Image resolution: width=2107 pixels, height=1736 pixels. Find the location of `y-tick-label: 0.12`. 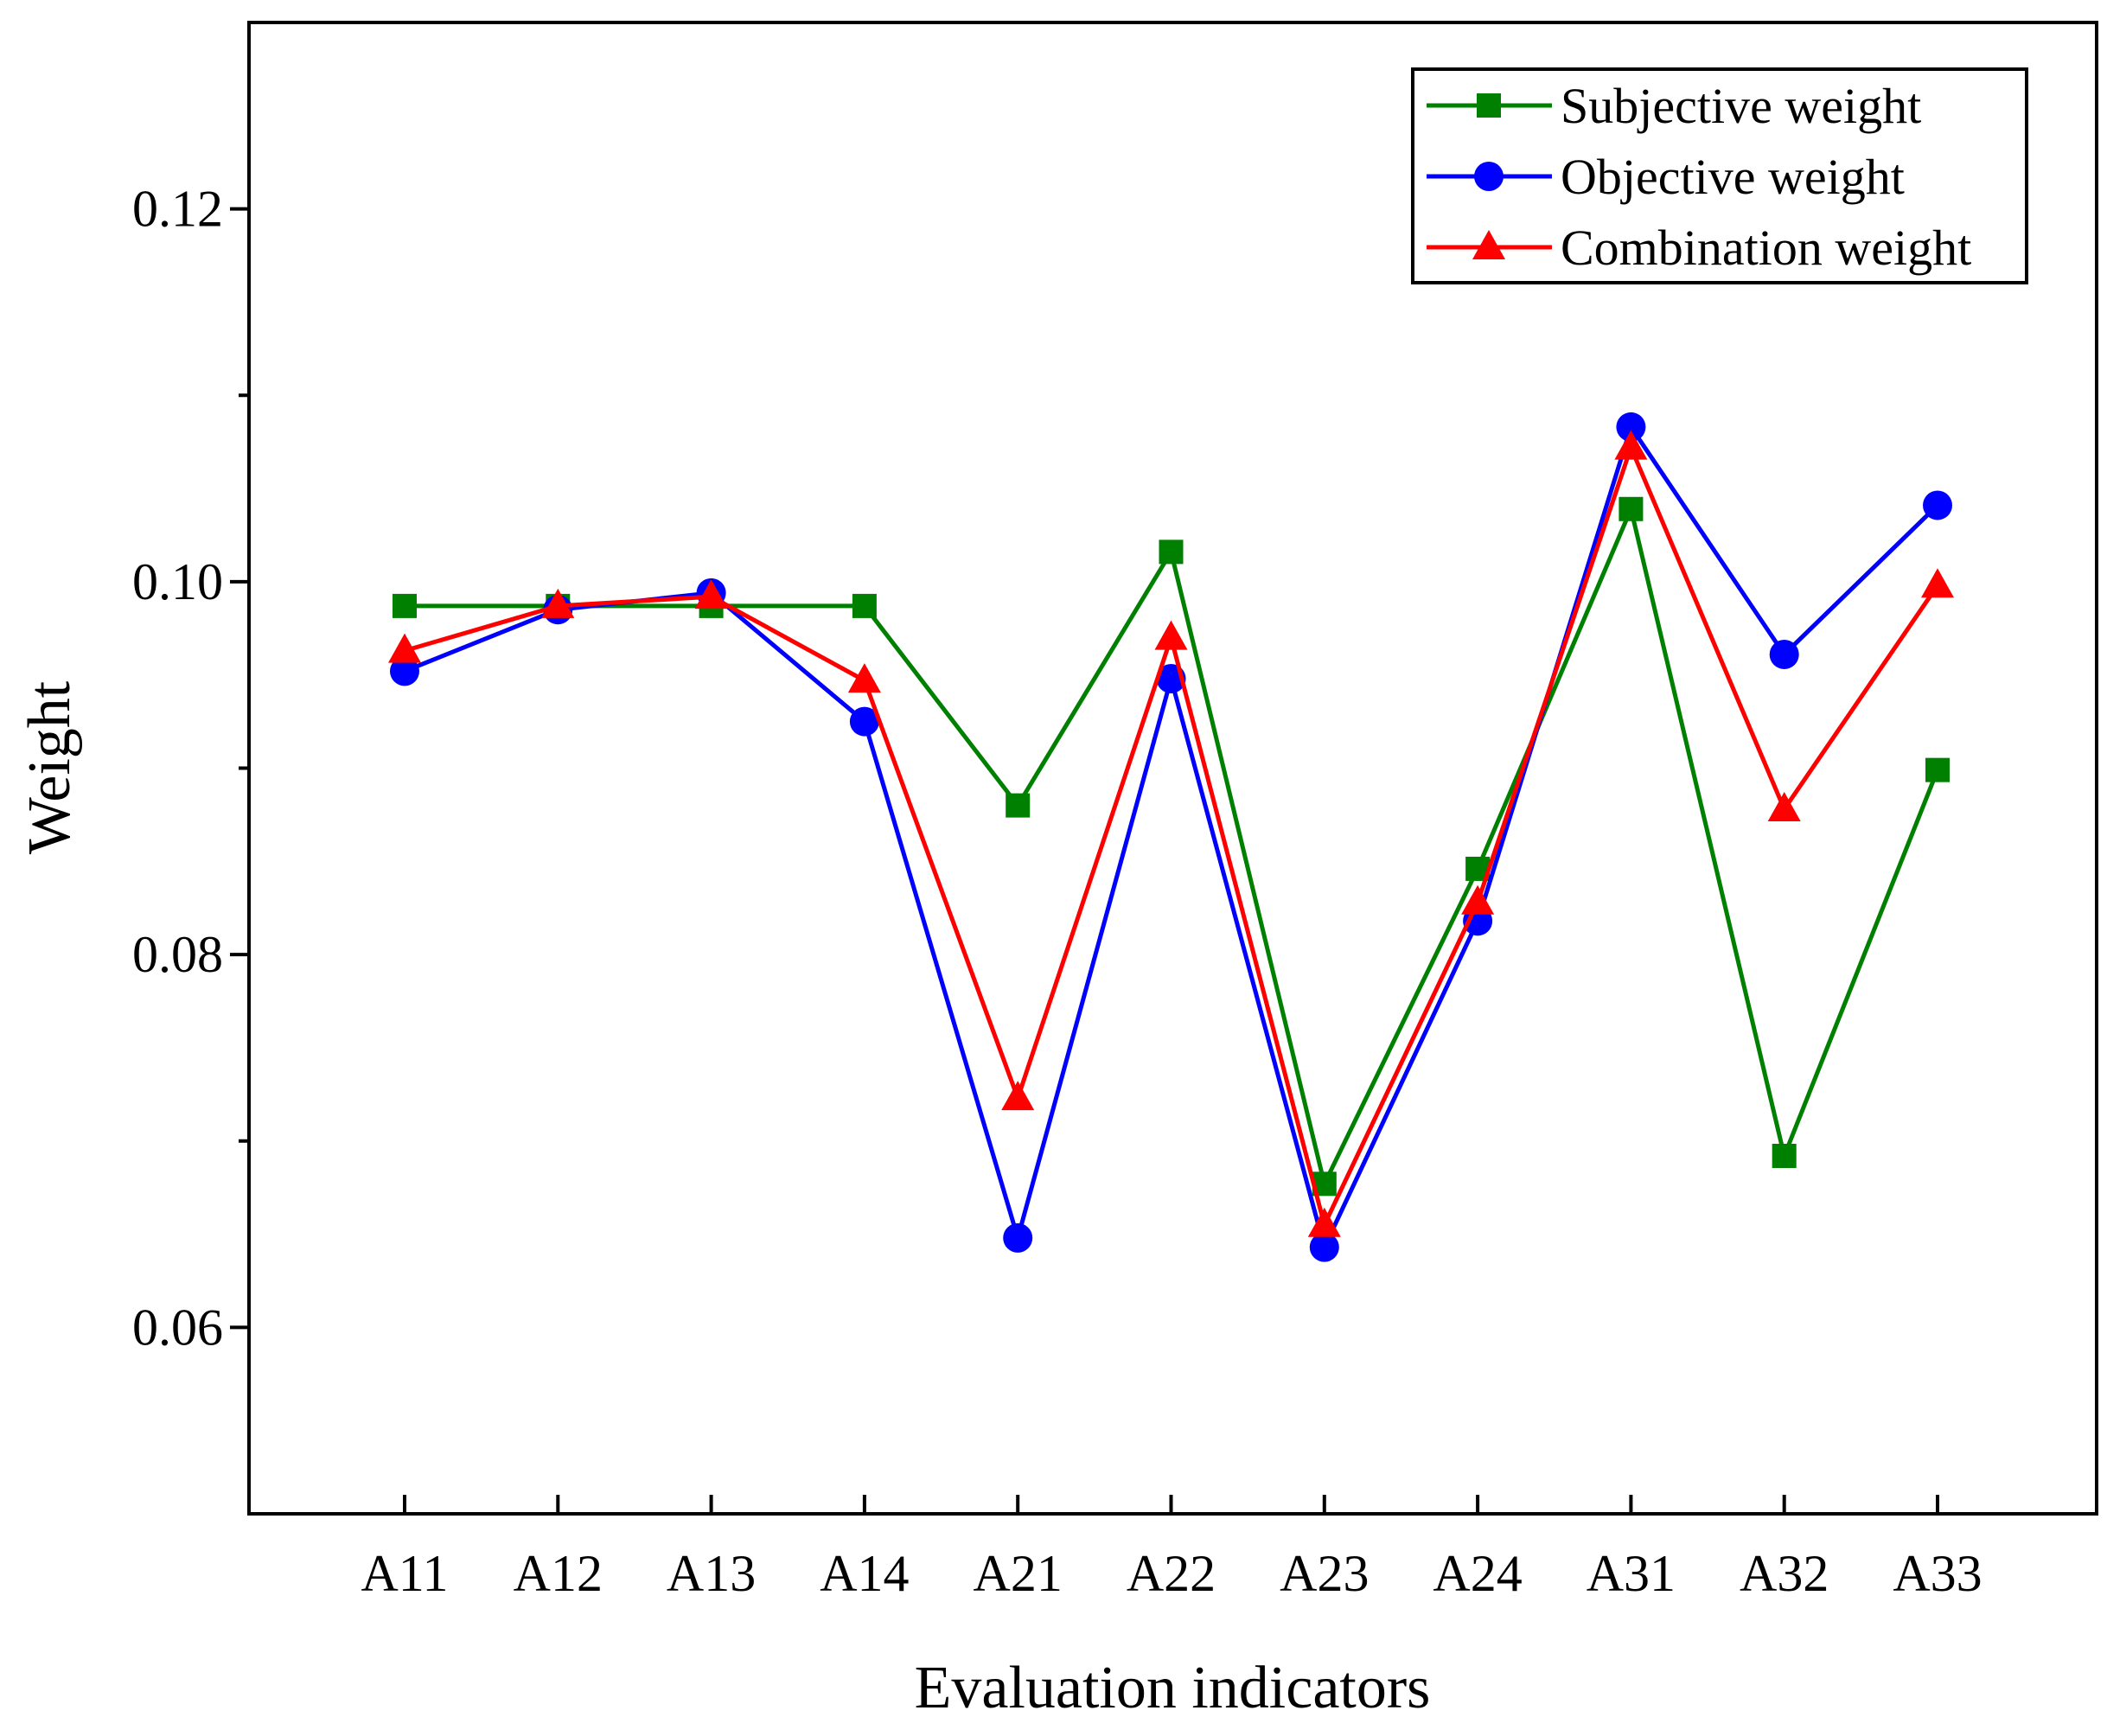

y-tick-label: 0.12 is located at coordinates (177, 209).